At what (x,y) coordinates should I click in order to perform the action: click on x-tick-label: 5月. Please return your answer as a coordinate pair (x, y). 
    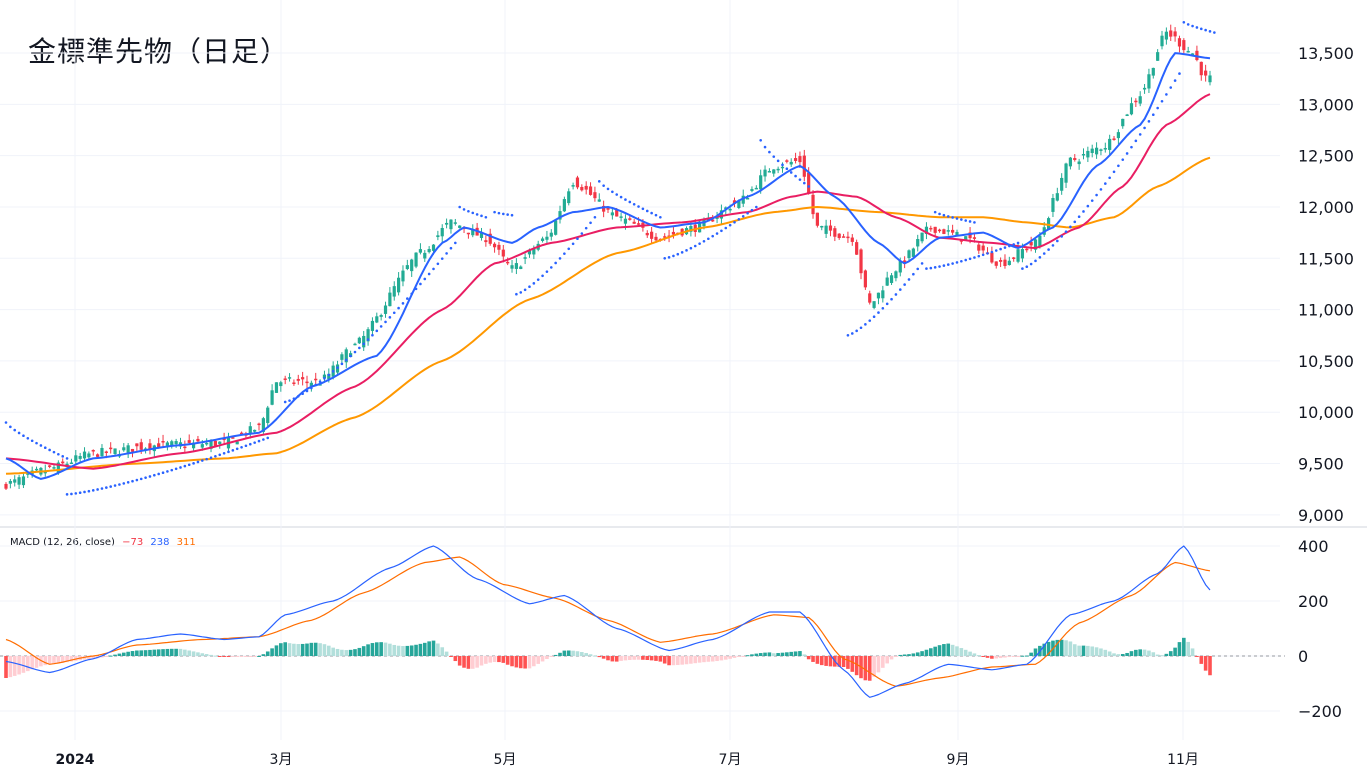
    Looking at the image, I should click on (505, 760).